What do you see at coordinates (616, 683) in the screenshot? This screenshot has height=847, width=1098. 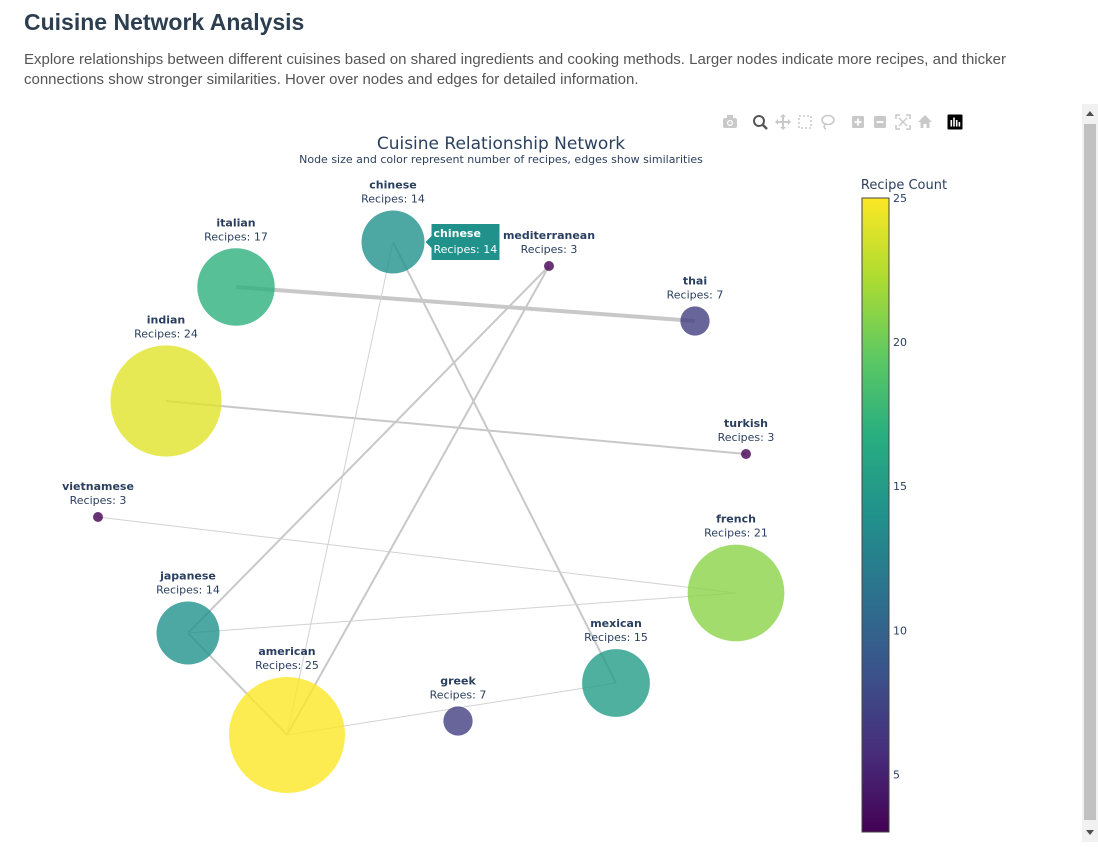 I see `node-mexican` at bounding box center [616, 683].